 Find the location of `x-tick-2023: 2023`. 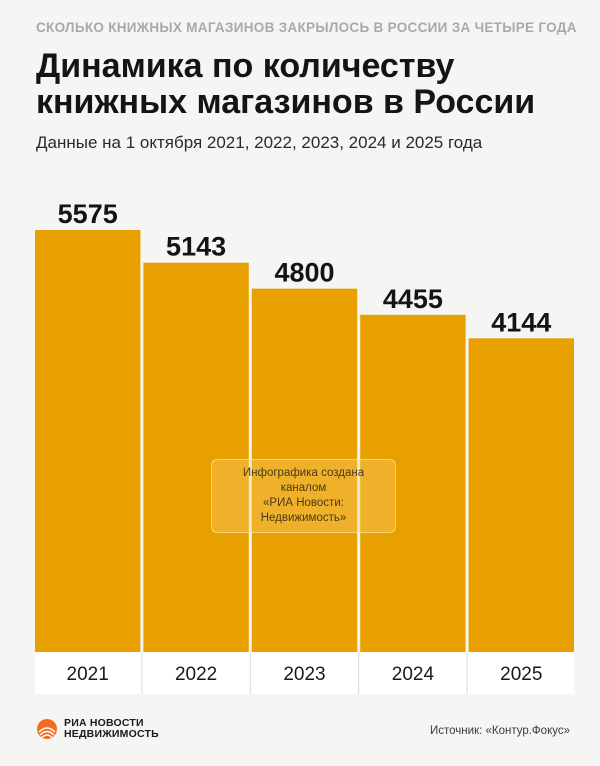

x-tick-2023: 2023 is located at coordinates (304, 674).